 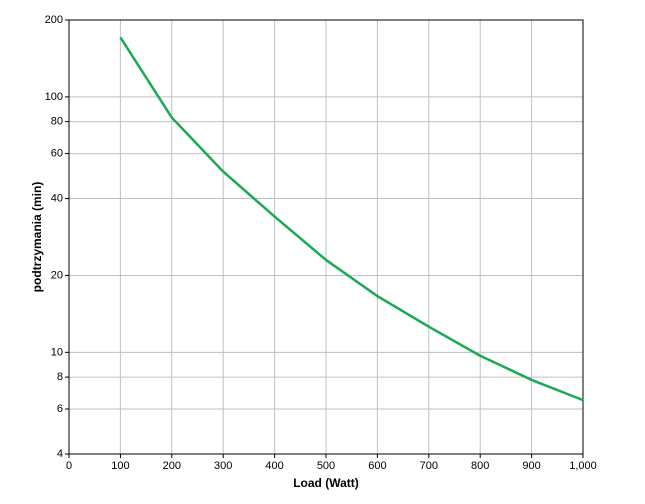 I want to click on y-tick-label: 6, so click(x=60, y=409).